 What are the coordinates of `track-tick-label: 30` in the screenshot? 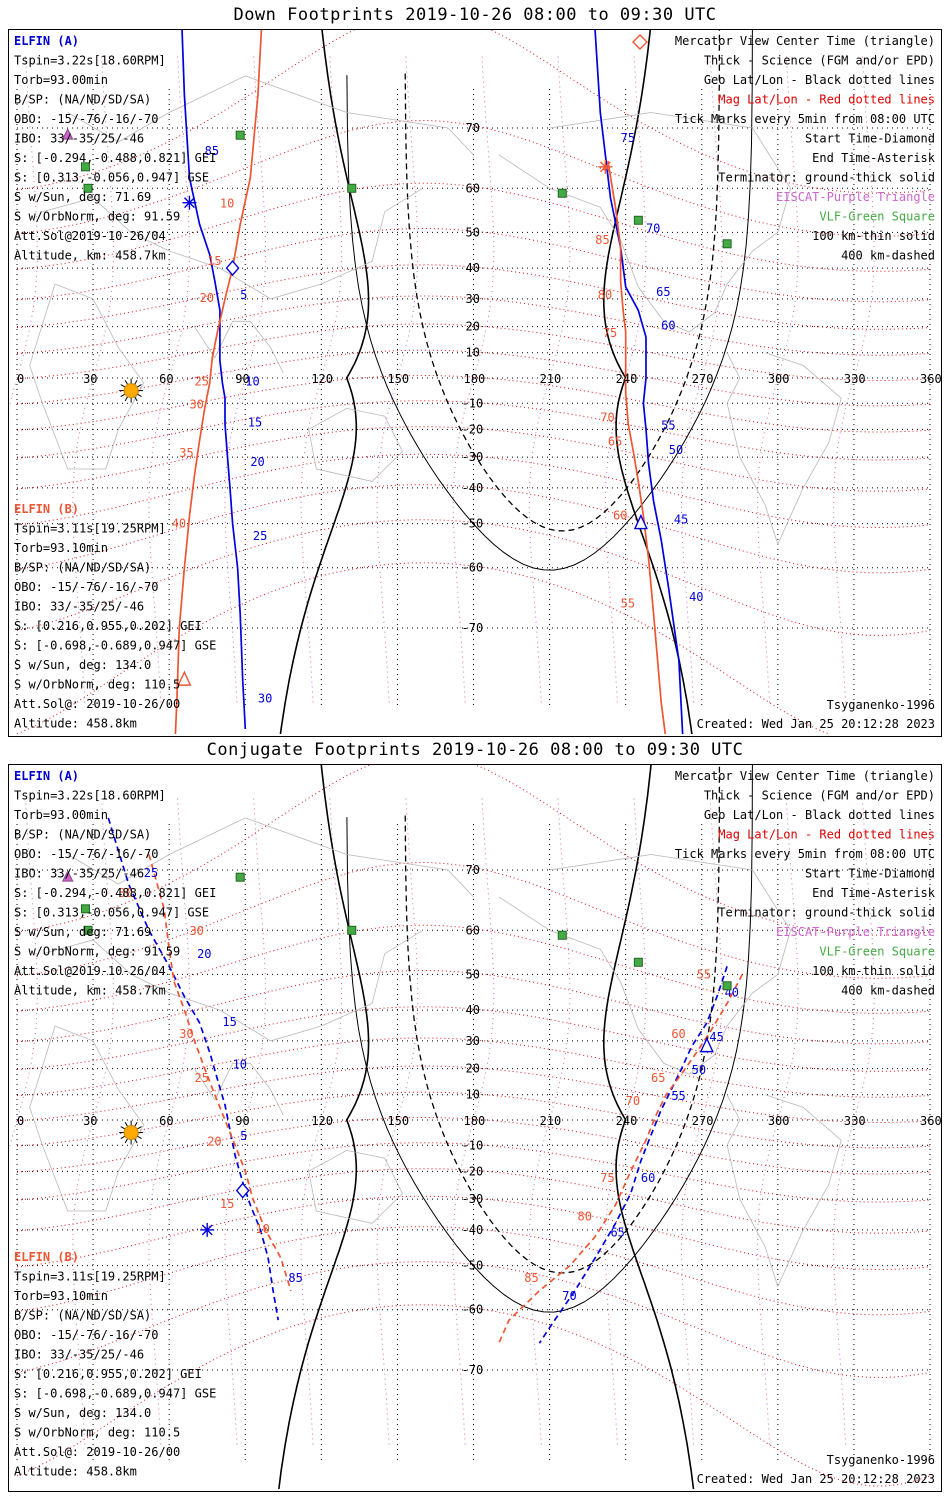 It's located at (196, 404).